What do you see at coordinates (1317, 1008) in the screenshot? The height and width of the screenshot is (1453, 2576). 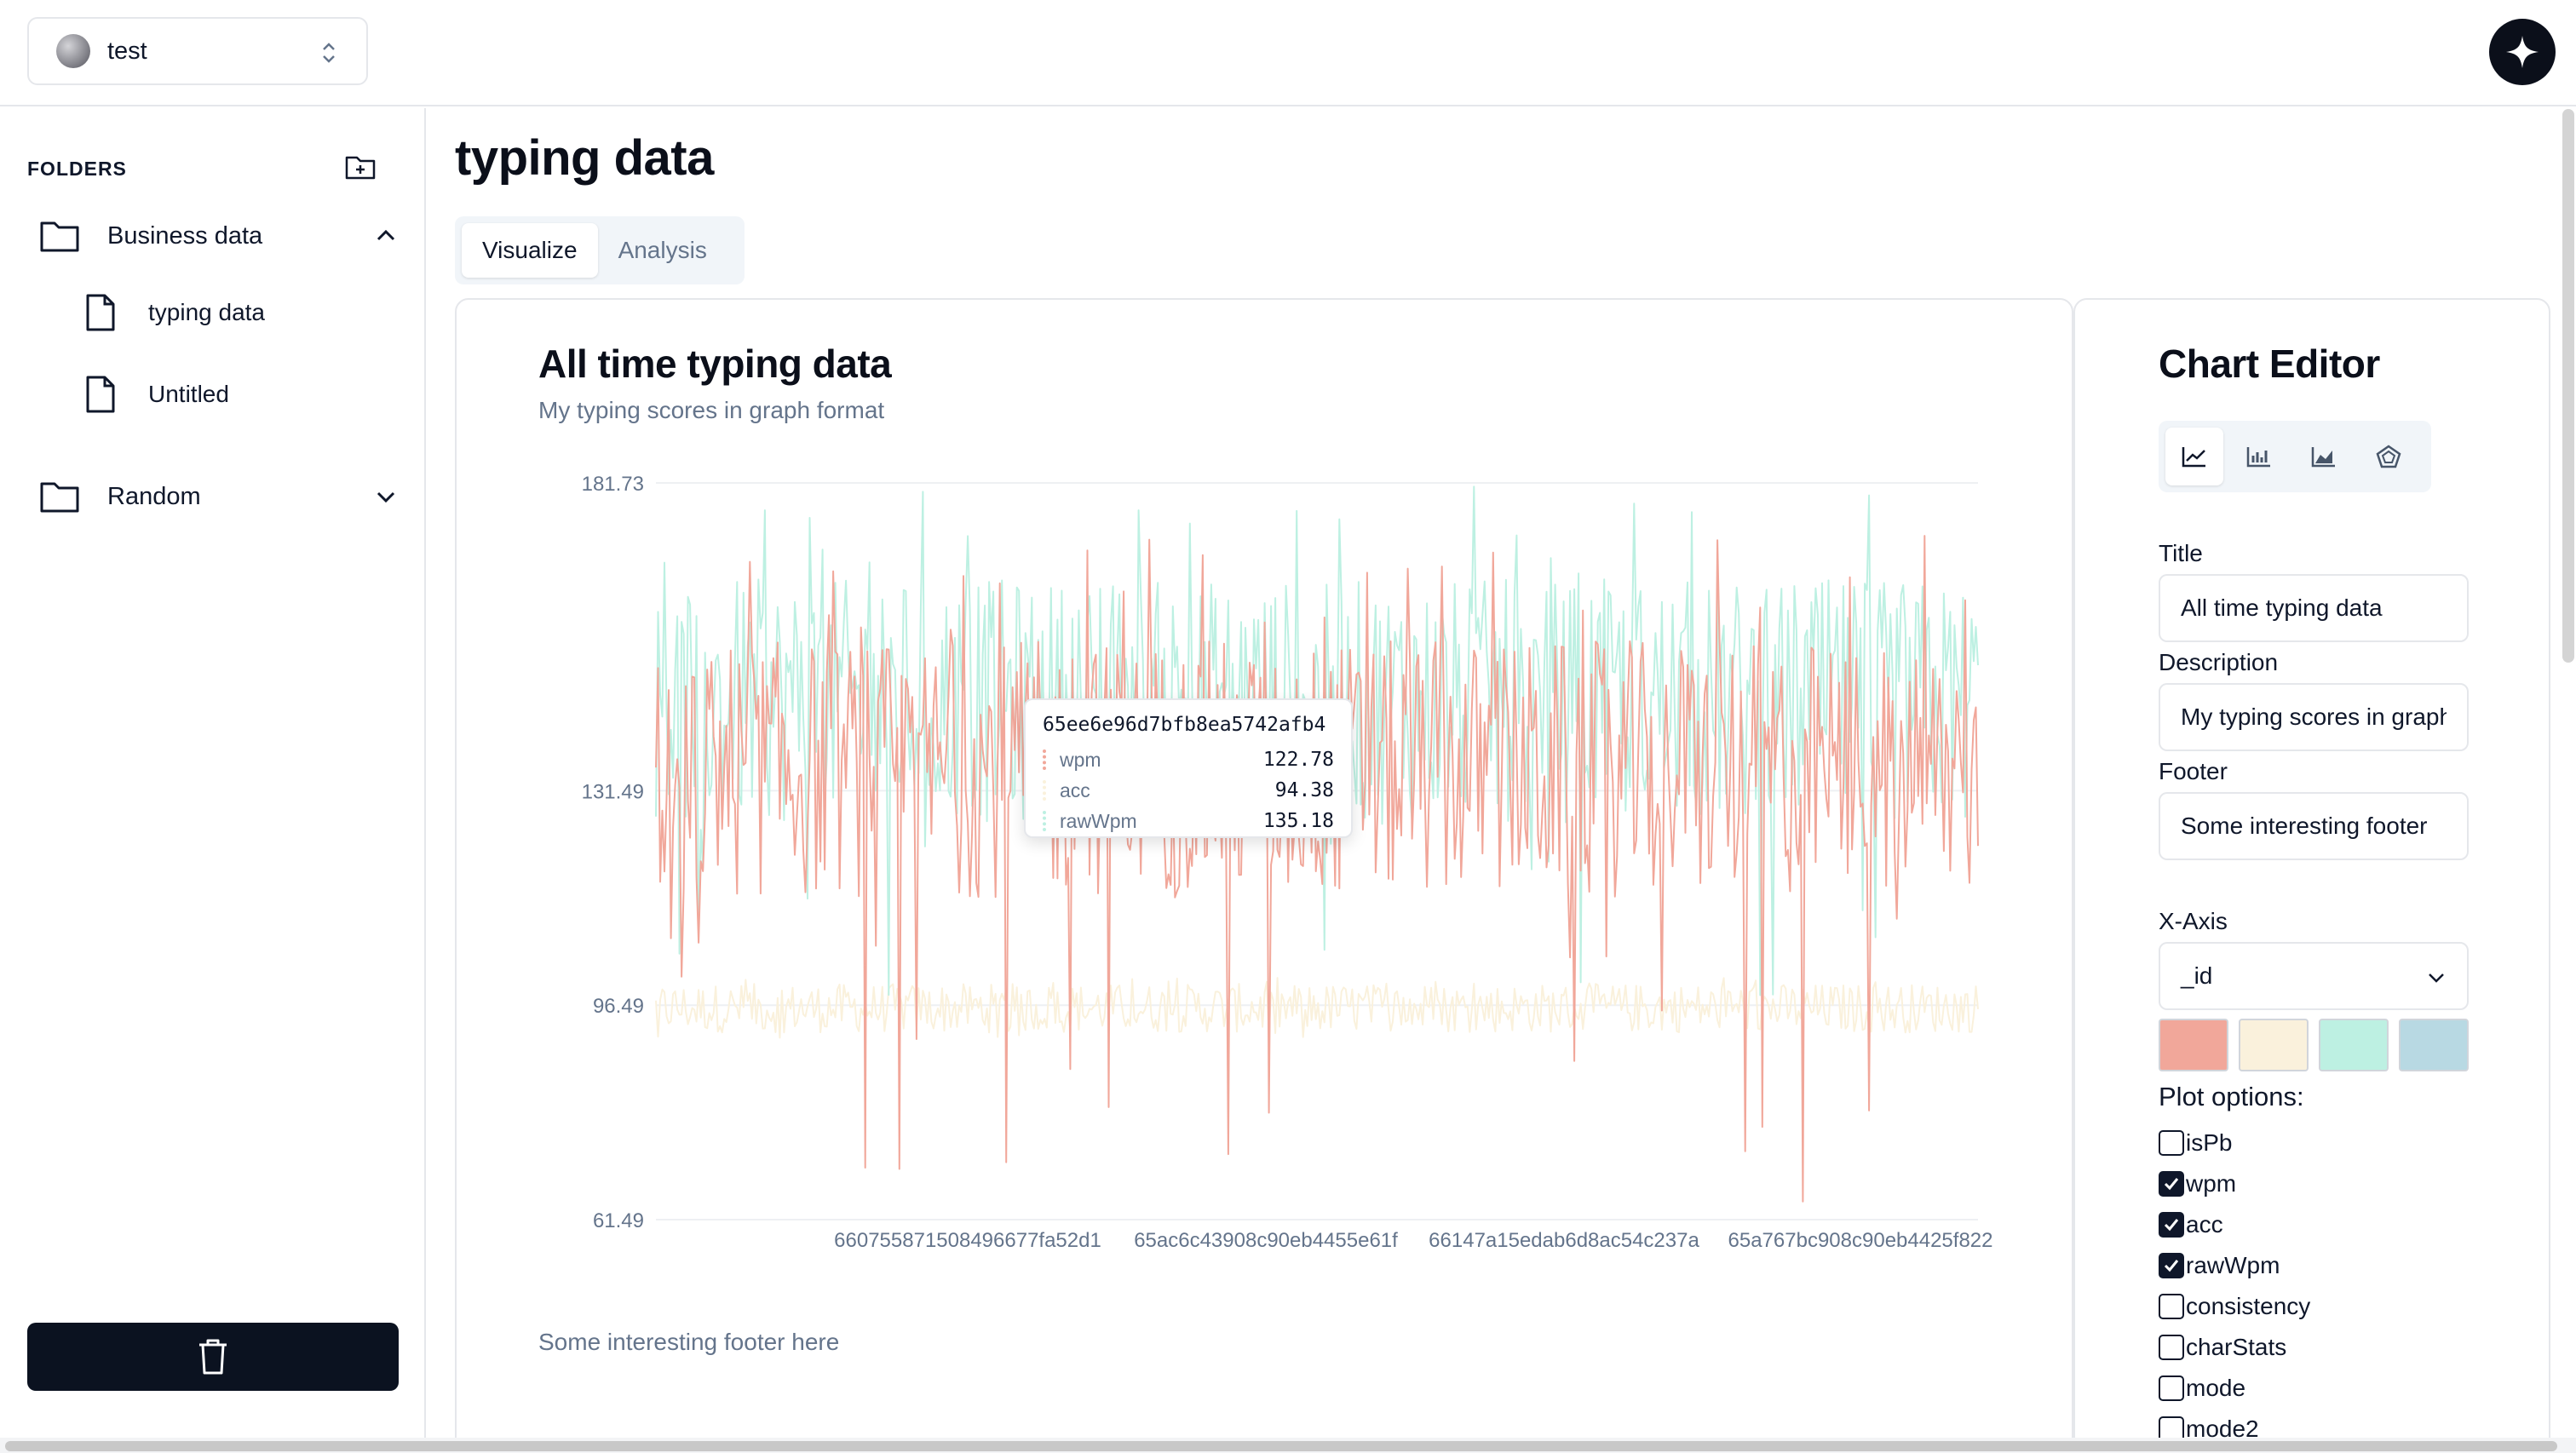 I see `series-line-acc` at bounding box center [1317, 1008].